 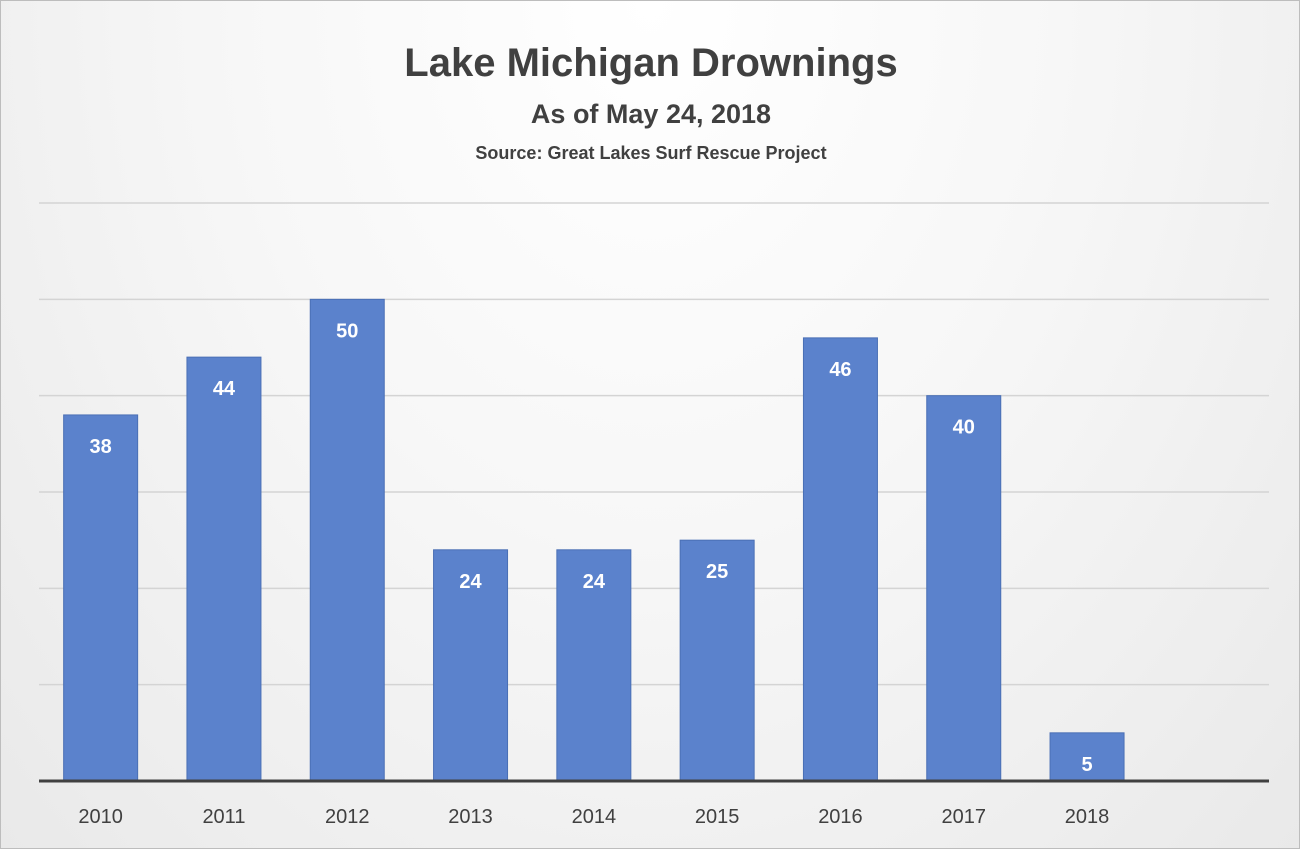 What do you see at coordinates (717, 572) in the screenshot?
I see `data-label: 25` at bounding box center [717, 572].